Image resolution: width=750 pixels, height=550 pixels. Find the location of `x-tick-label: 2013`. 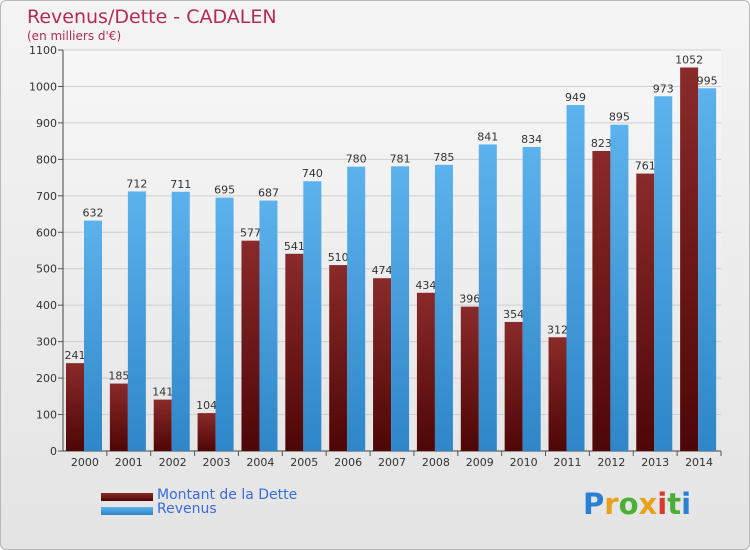

x-tick-label: 2013 is located at coordinates (655, 462).